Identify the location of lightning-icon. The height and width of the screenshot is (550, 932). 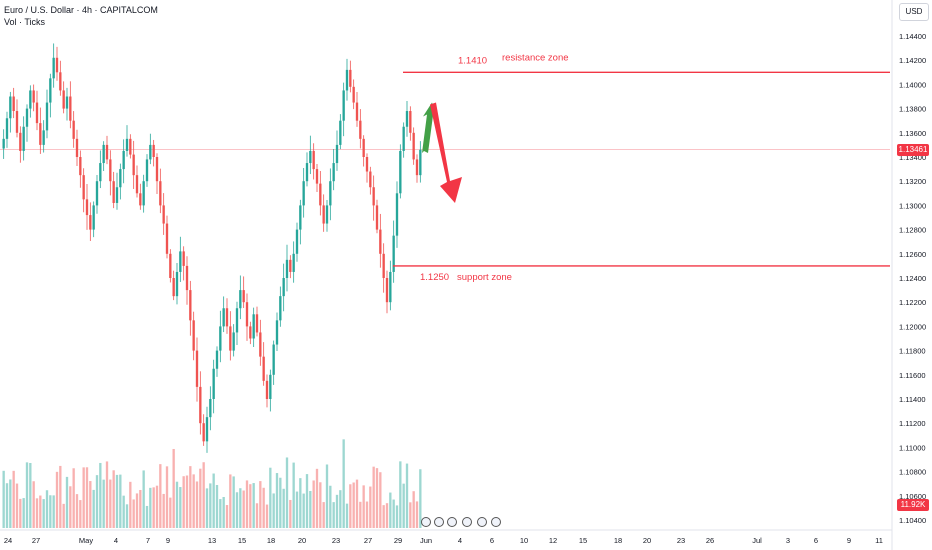
(426, 522).